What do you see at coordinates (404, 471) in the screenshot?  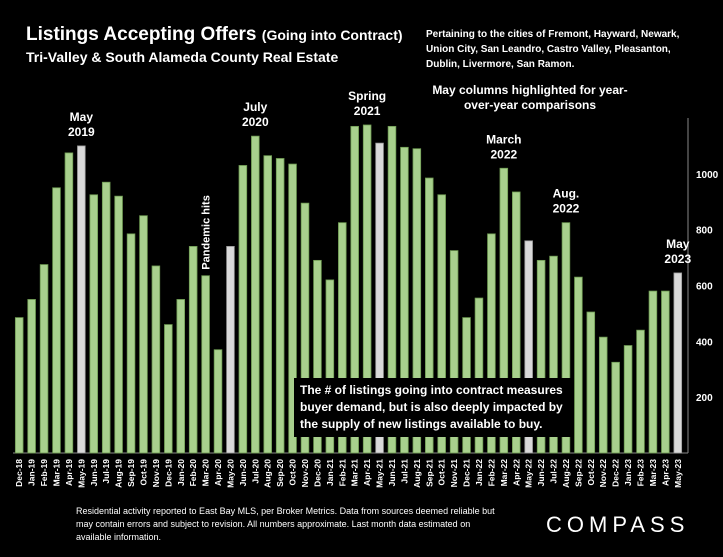 I see `x-tick-label: Jul-21` at bounding box center [404, 471].